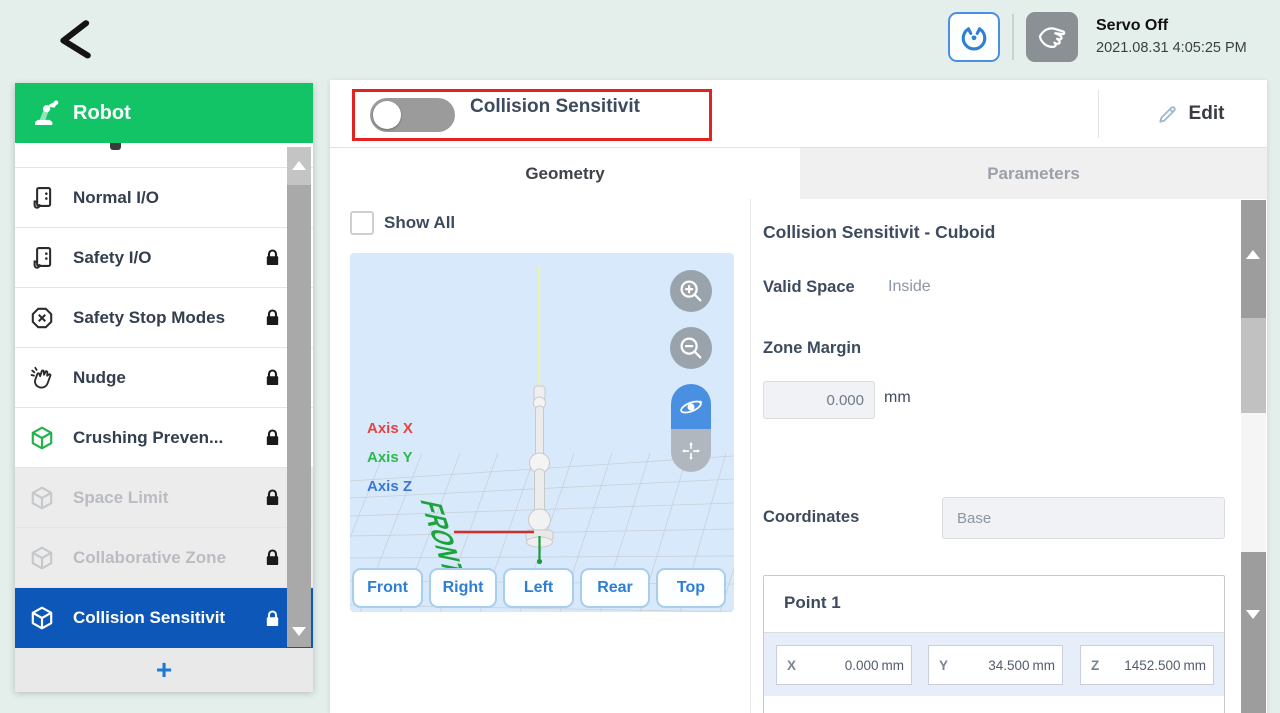  I want to click on show-all-label: Show All, so click(420, 222).